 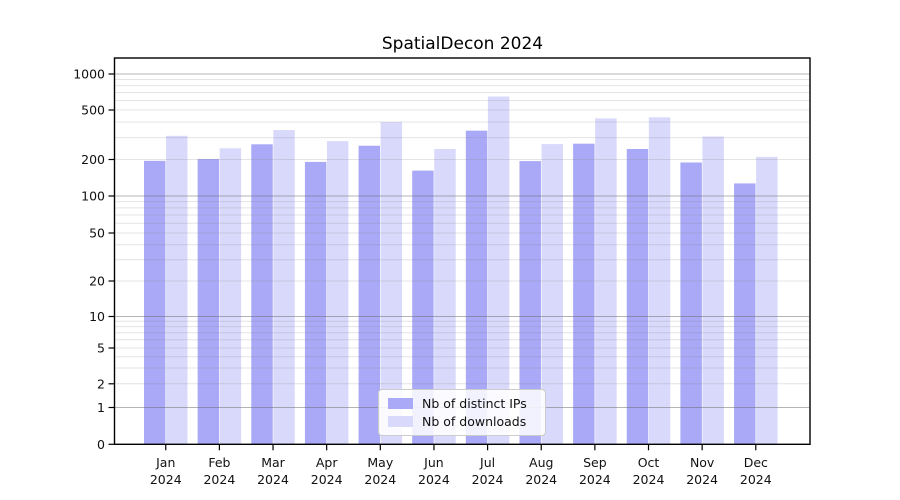 What do you see at coordinates (97, 281) in the screenshot?
I see `y-tick-label: 20` at bounding box center [97, 281].